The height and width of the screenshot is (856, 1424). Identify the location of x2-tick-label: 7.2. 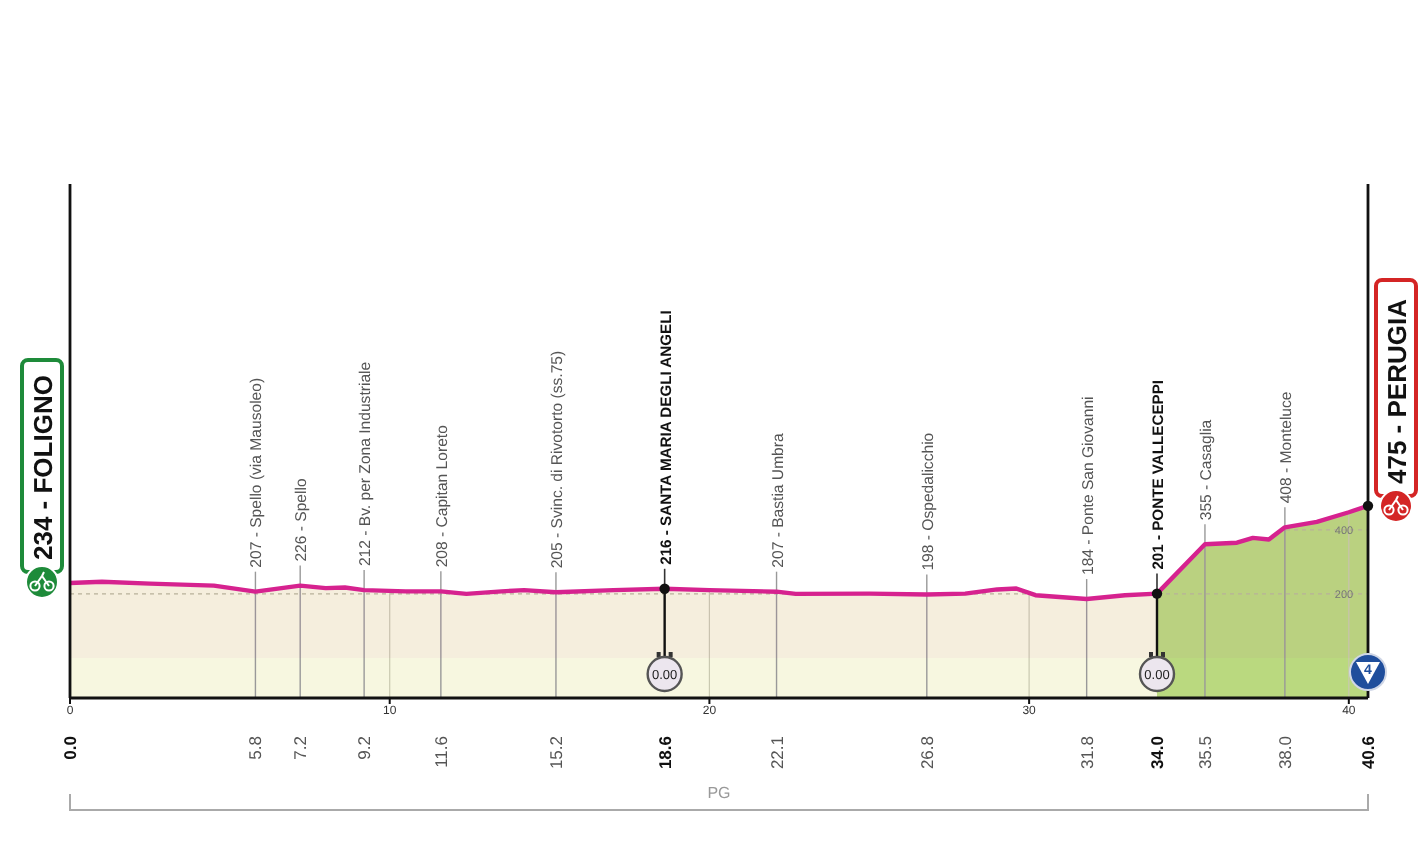
(300, 747).